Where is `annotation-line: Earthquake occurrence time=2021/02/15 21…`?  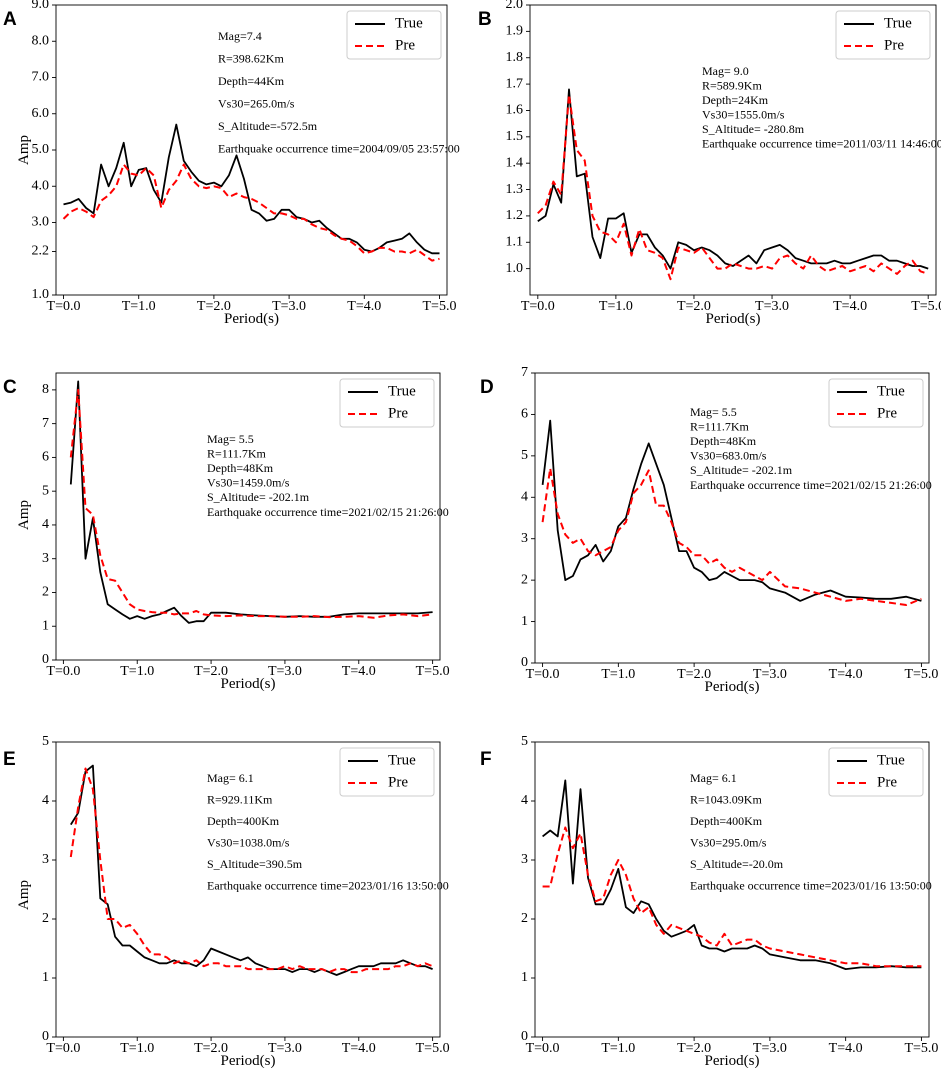
annotation-line: Earthquake occurrence time=2021/02/15 21… is located at coordinates (328, 512).